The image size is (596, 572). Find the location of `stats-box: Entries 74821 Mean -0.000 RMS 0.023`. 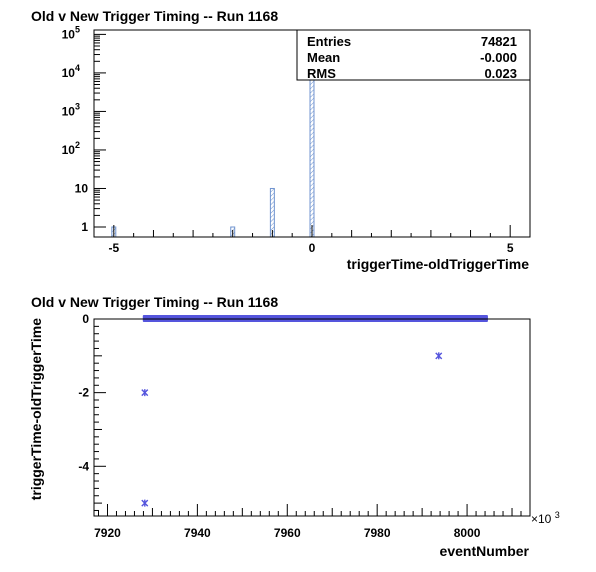

stats-box: Entries 74821 Mean -0.000 RMS 0.023 is located at coordinates (413, 55).